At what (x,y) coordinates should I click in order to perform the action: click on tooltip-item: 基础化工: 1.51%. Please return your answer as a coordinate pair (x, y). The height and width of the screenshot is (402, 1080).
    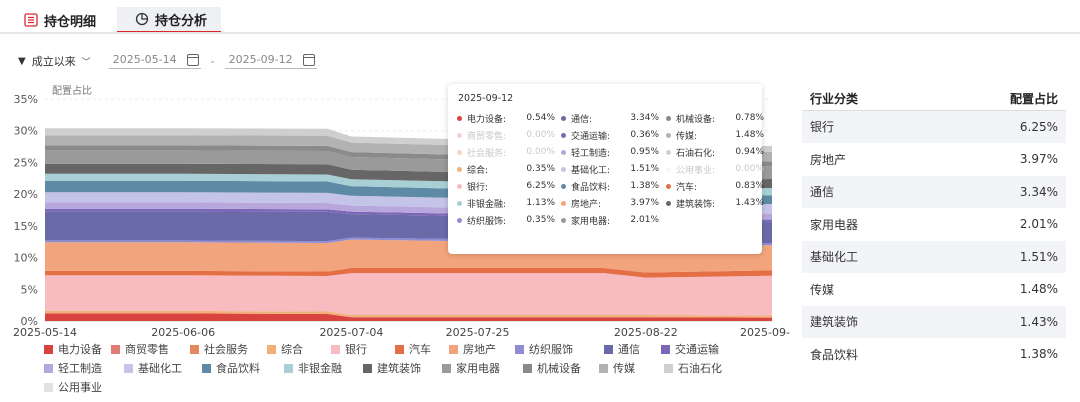
    Looking at the image, I should click on (610, 169).